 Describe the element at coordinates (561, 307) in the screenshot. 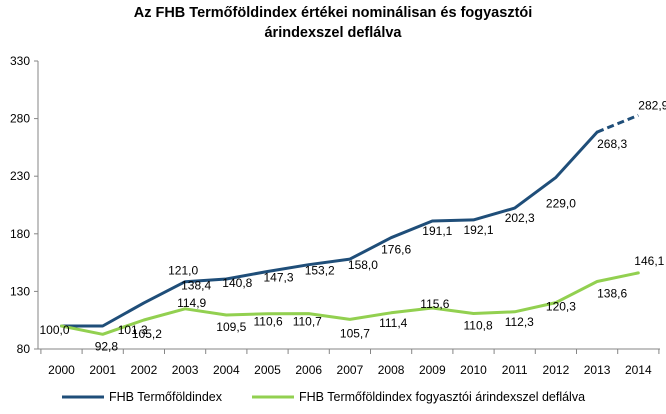

I see `data-label: 120,3` at that location.